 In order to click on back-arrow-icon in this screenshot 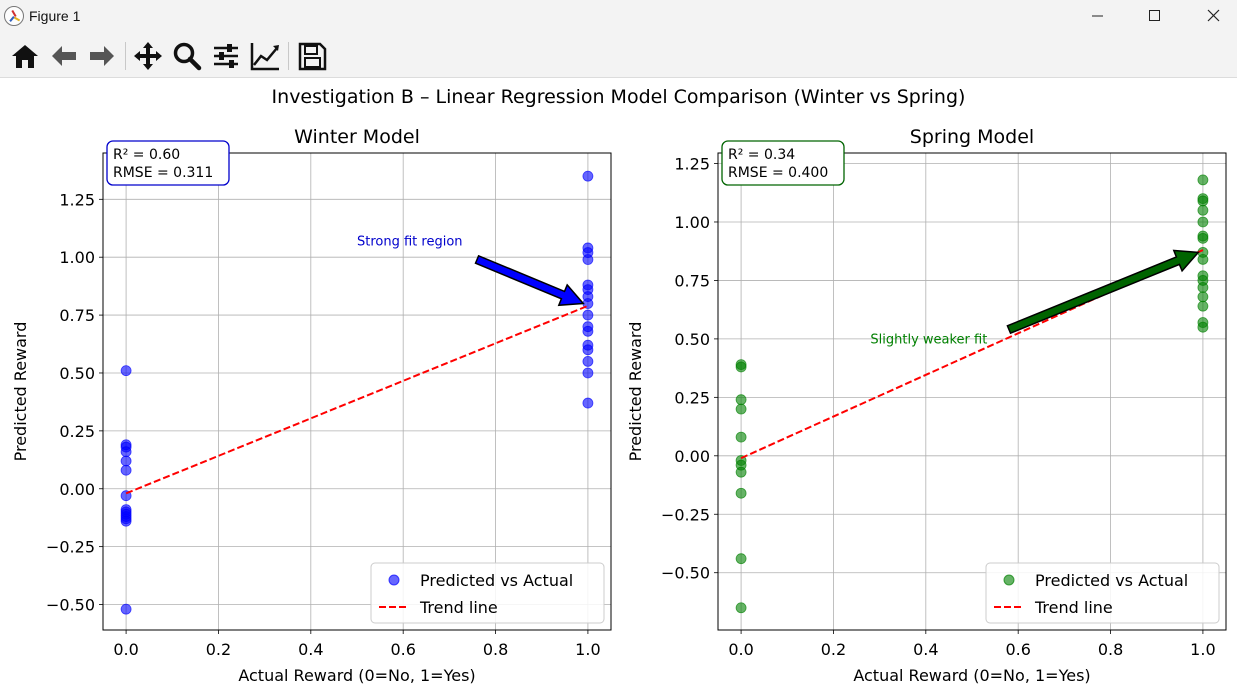, I will do `click(64, 56)`.